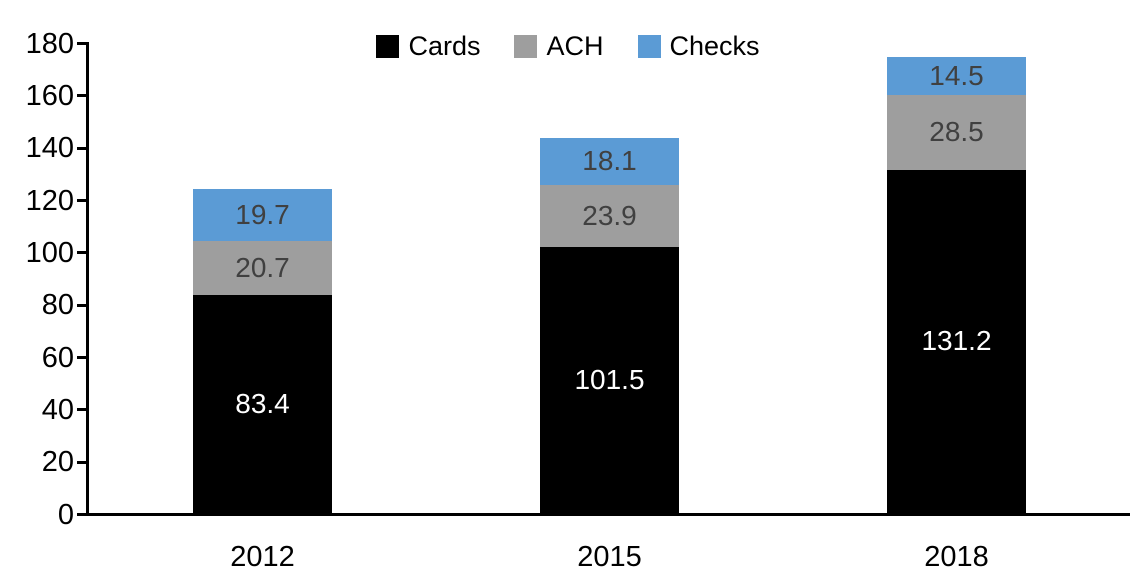  I want to click on bar-value-label: 23.9, so click(609, 216).